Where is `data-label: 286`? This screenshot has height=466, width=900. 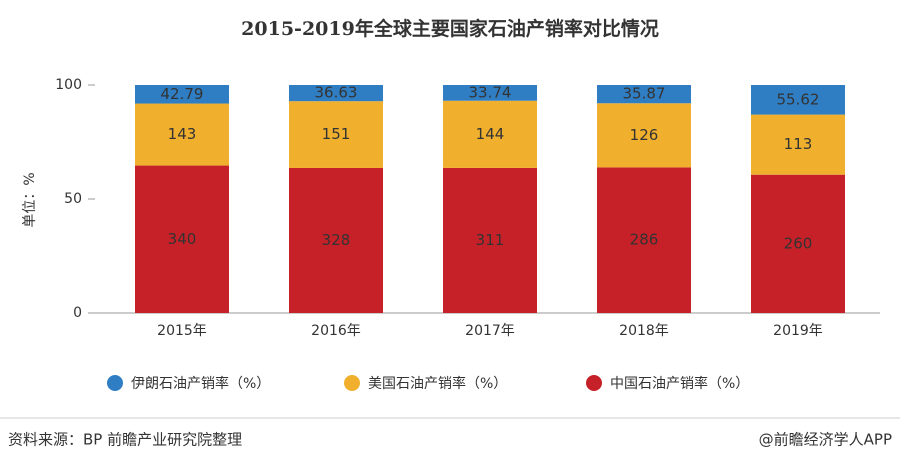 data-label: 286 is located at coordinates (644, 240).